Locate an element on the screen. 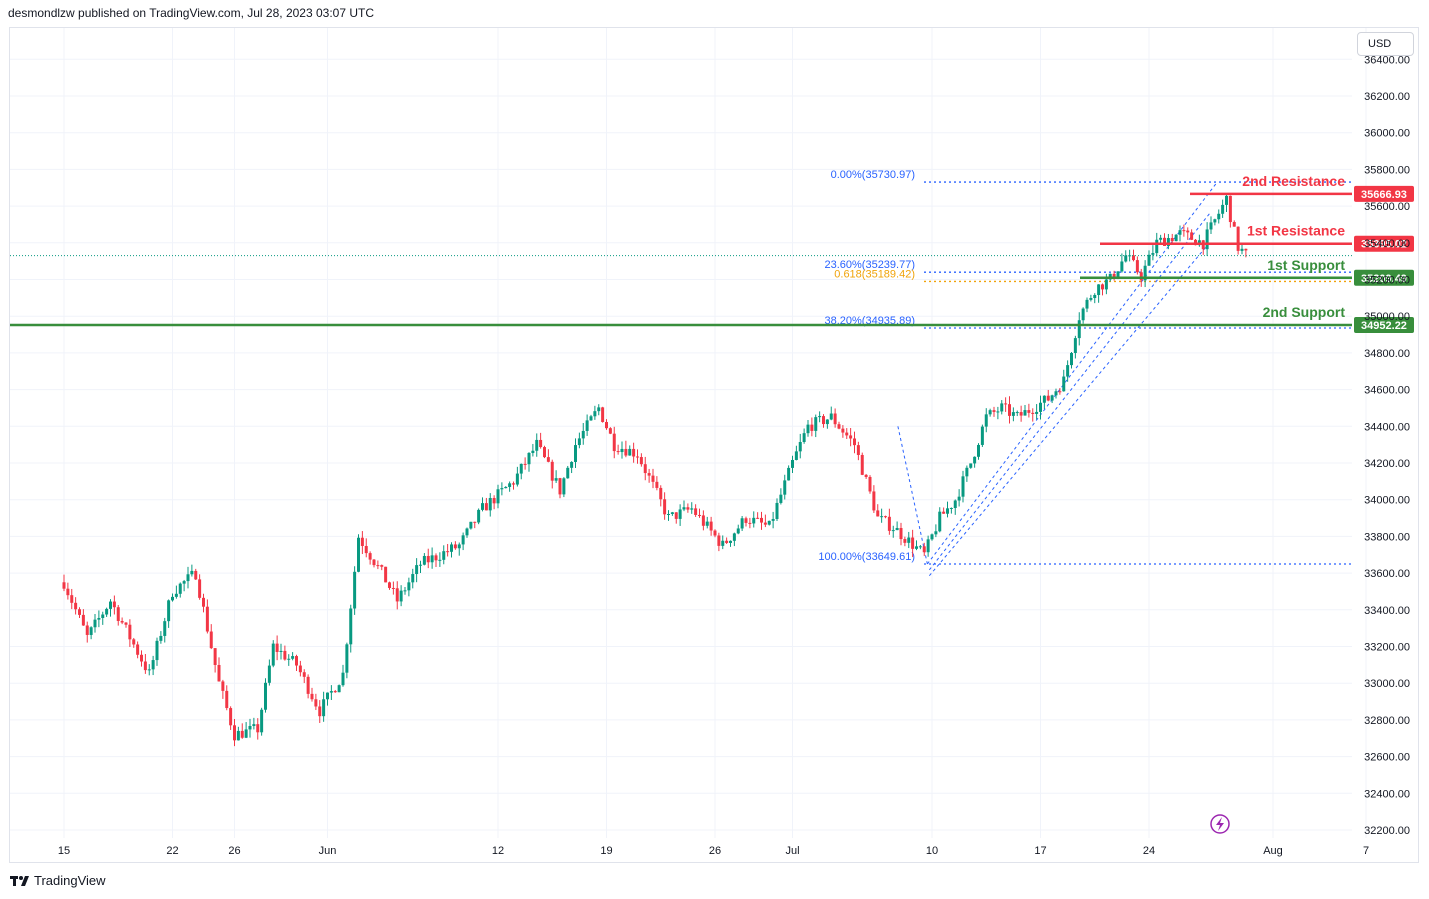 This screenshot has width=1429, height=899. level-name-label: 2nd Support is located at coordinates (1304, 312).